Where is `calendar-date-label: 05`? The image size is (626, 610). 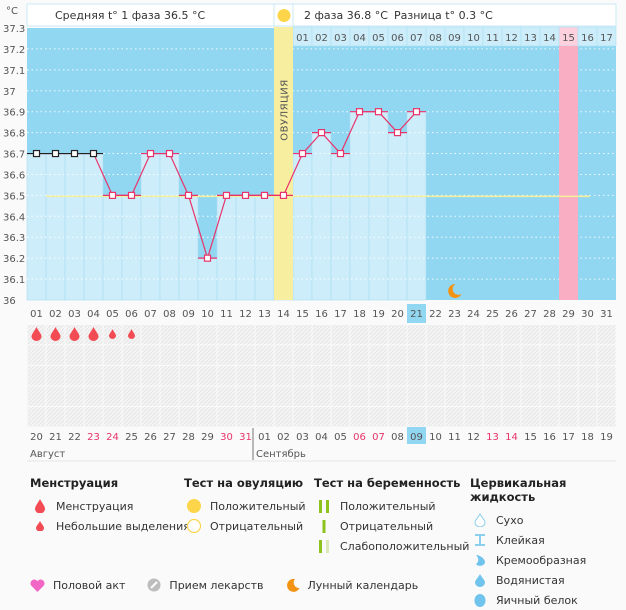 calendar-date-label: 05 is located at coordinates (340, 437).